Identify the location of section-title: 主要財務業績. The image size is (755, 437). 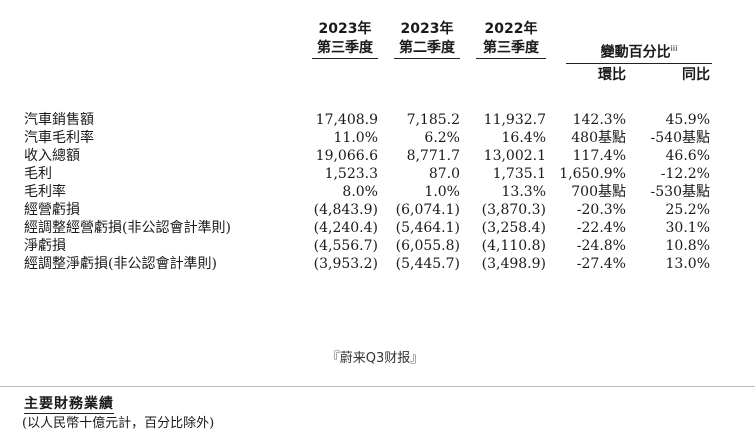
(69, 405).